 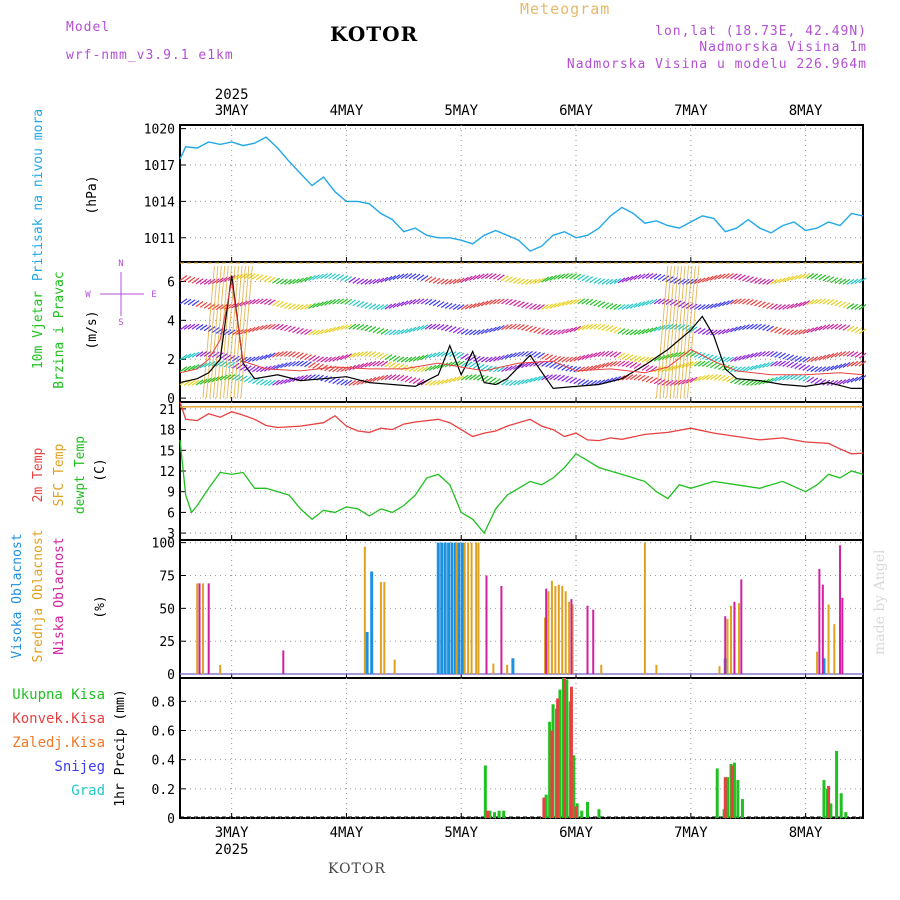 I want to click on temp-series-2m-temp, so click(x=521, y=428).